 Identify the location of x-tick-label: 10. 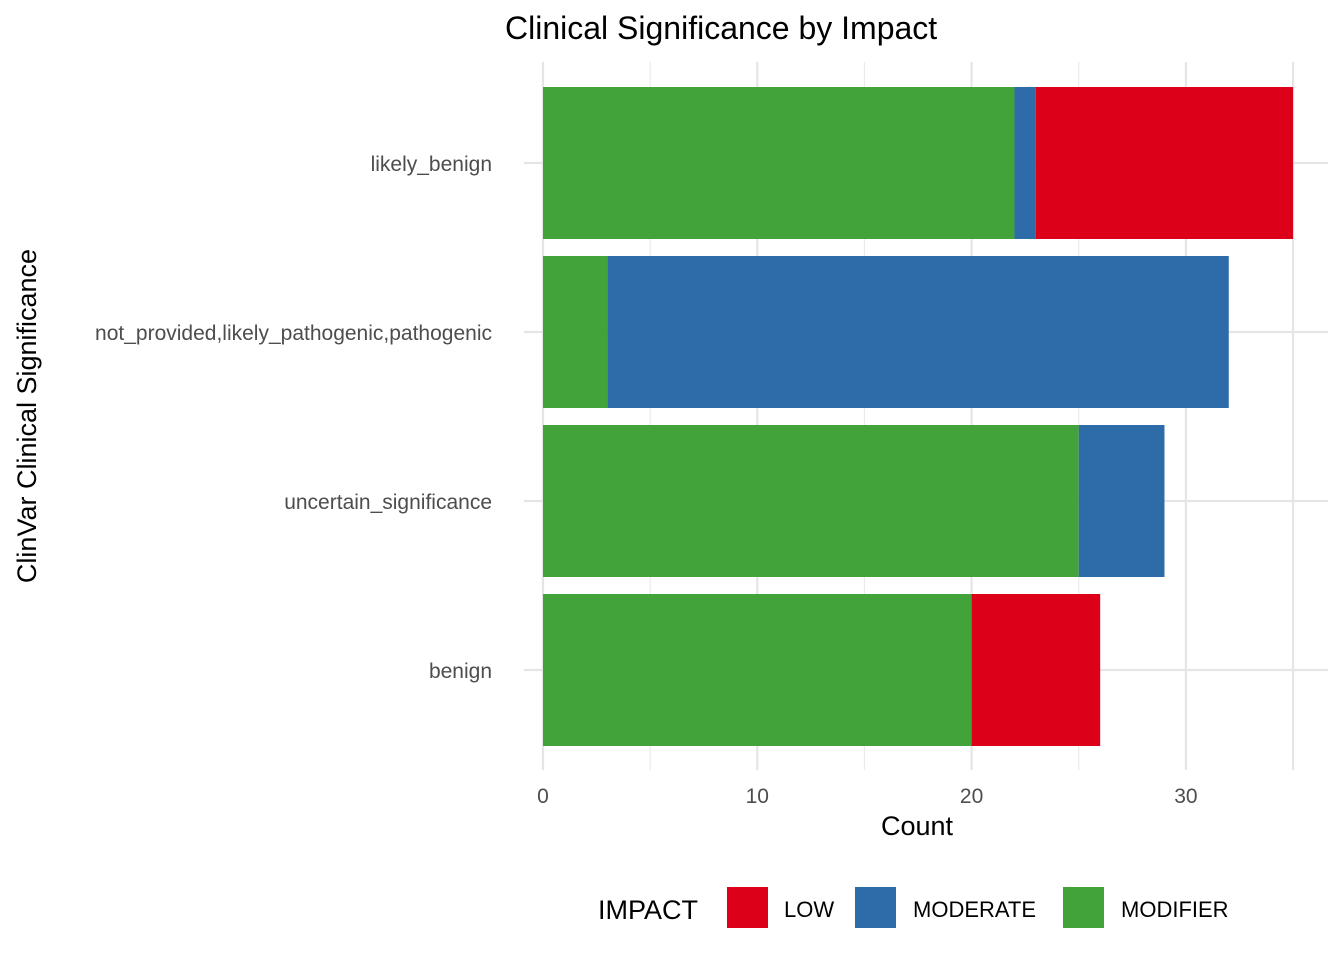
(757, 796).